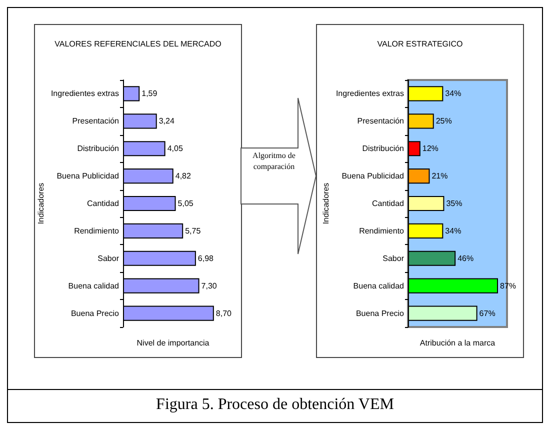  What do you see at coordinates (274, 161) in the screenshot?
I see `text: Algoritmo de comparación` at bounding box center [274, 161].